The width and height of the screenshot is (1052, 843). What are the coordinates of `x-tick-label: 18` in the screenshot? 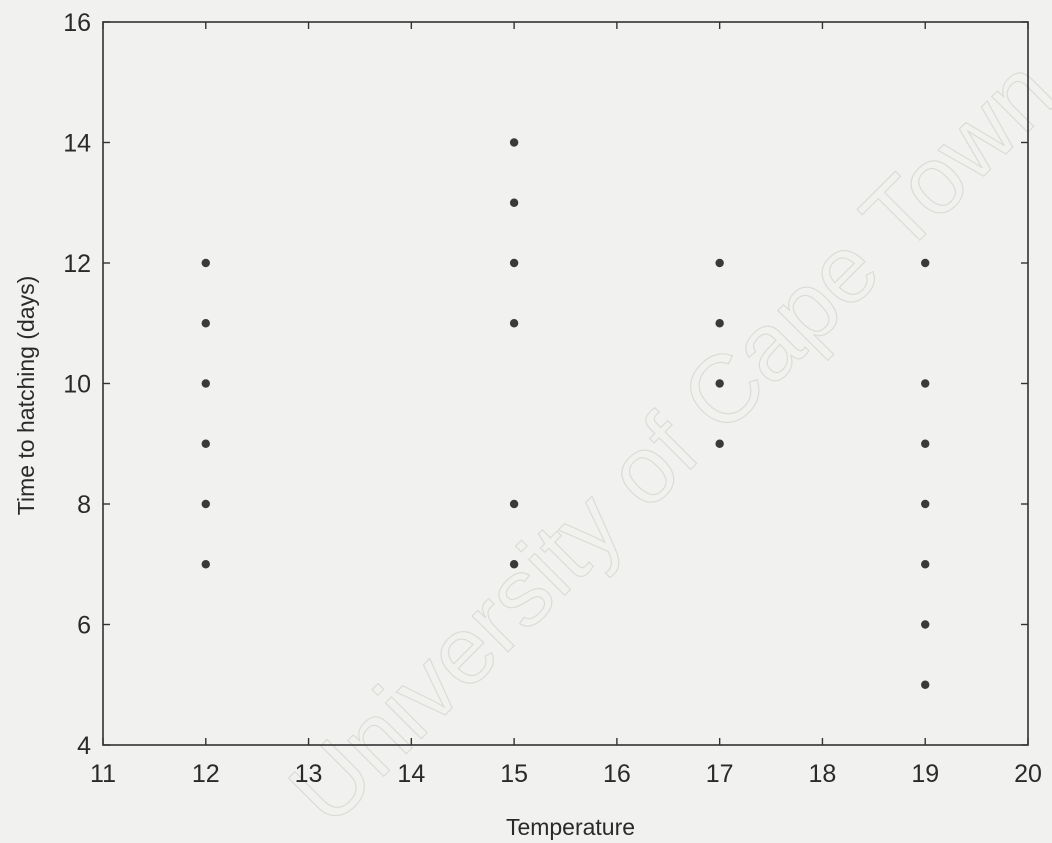 It's located at (823, 774).